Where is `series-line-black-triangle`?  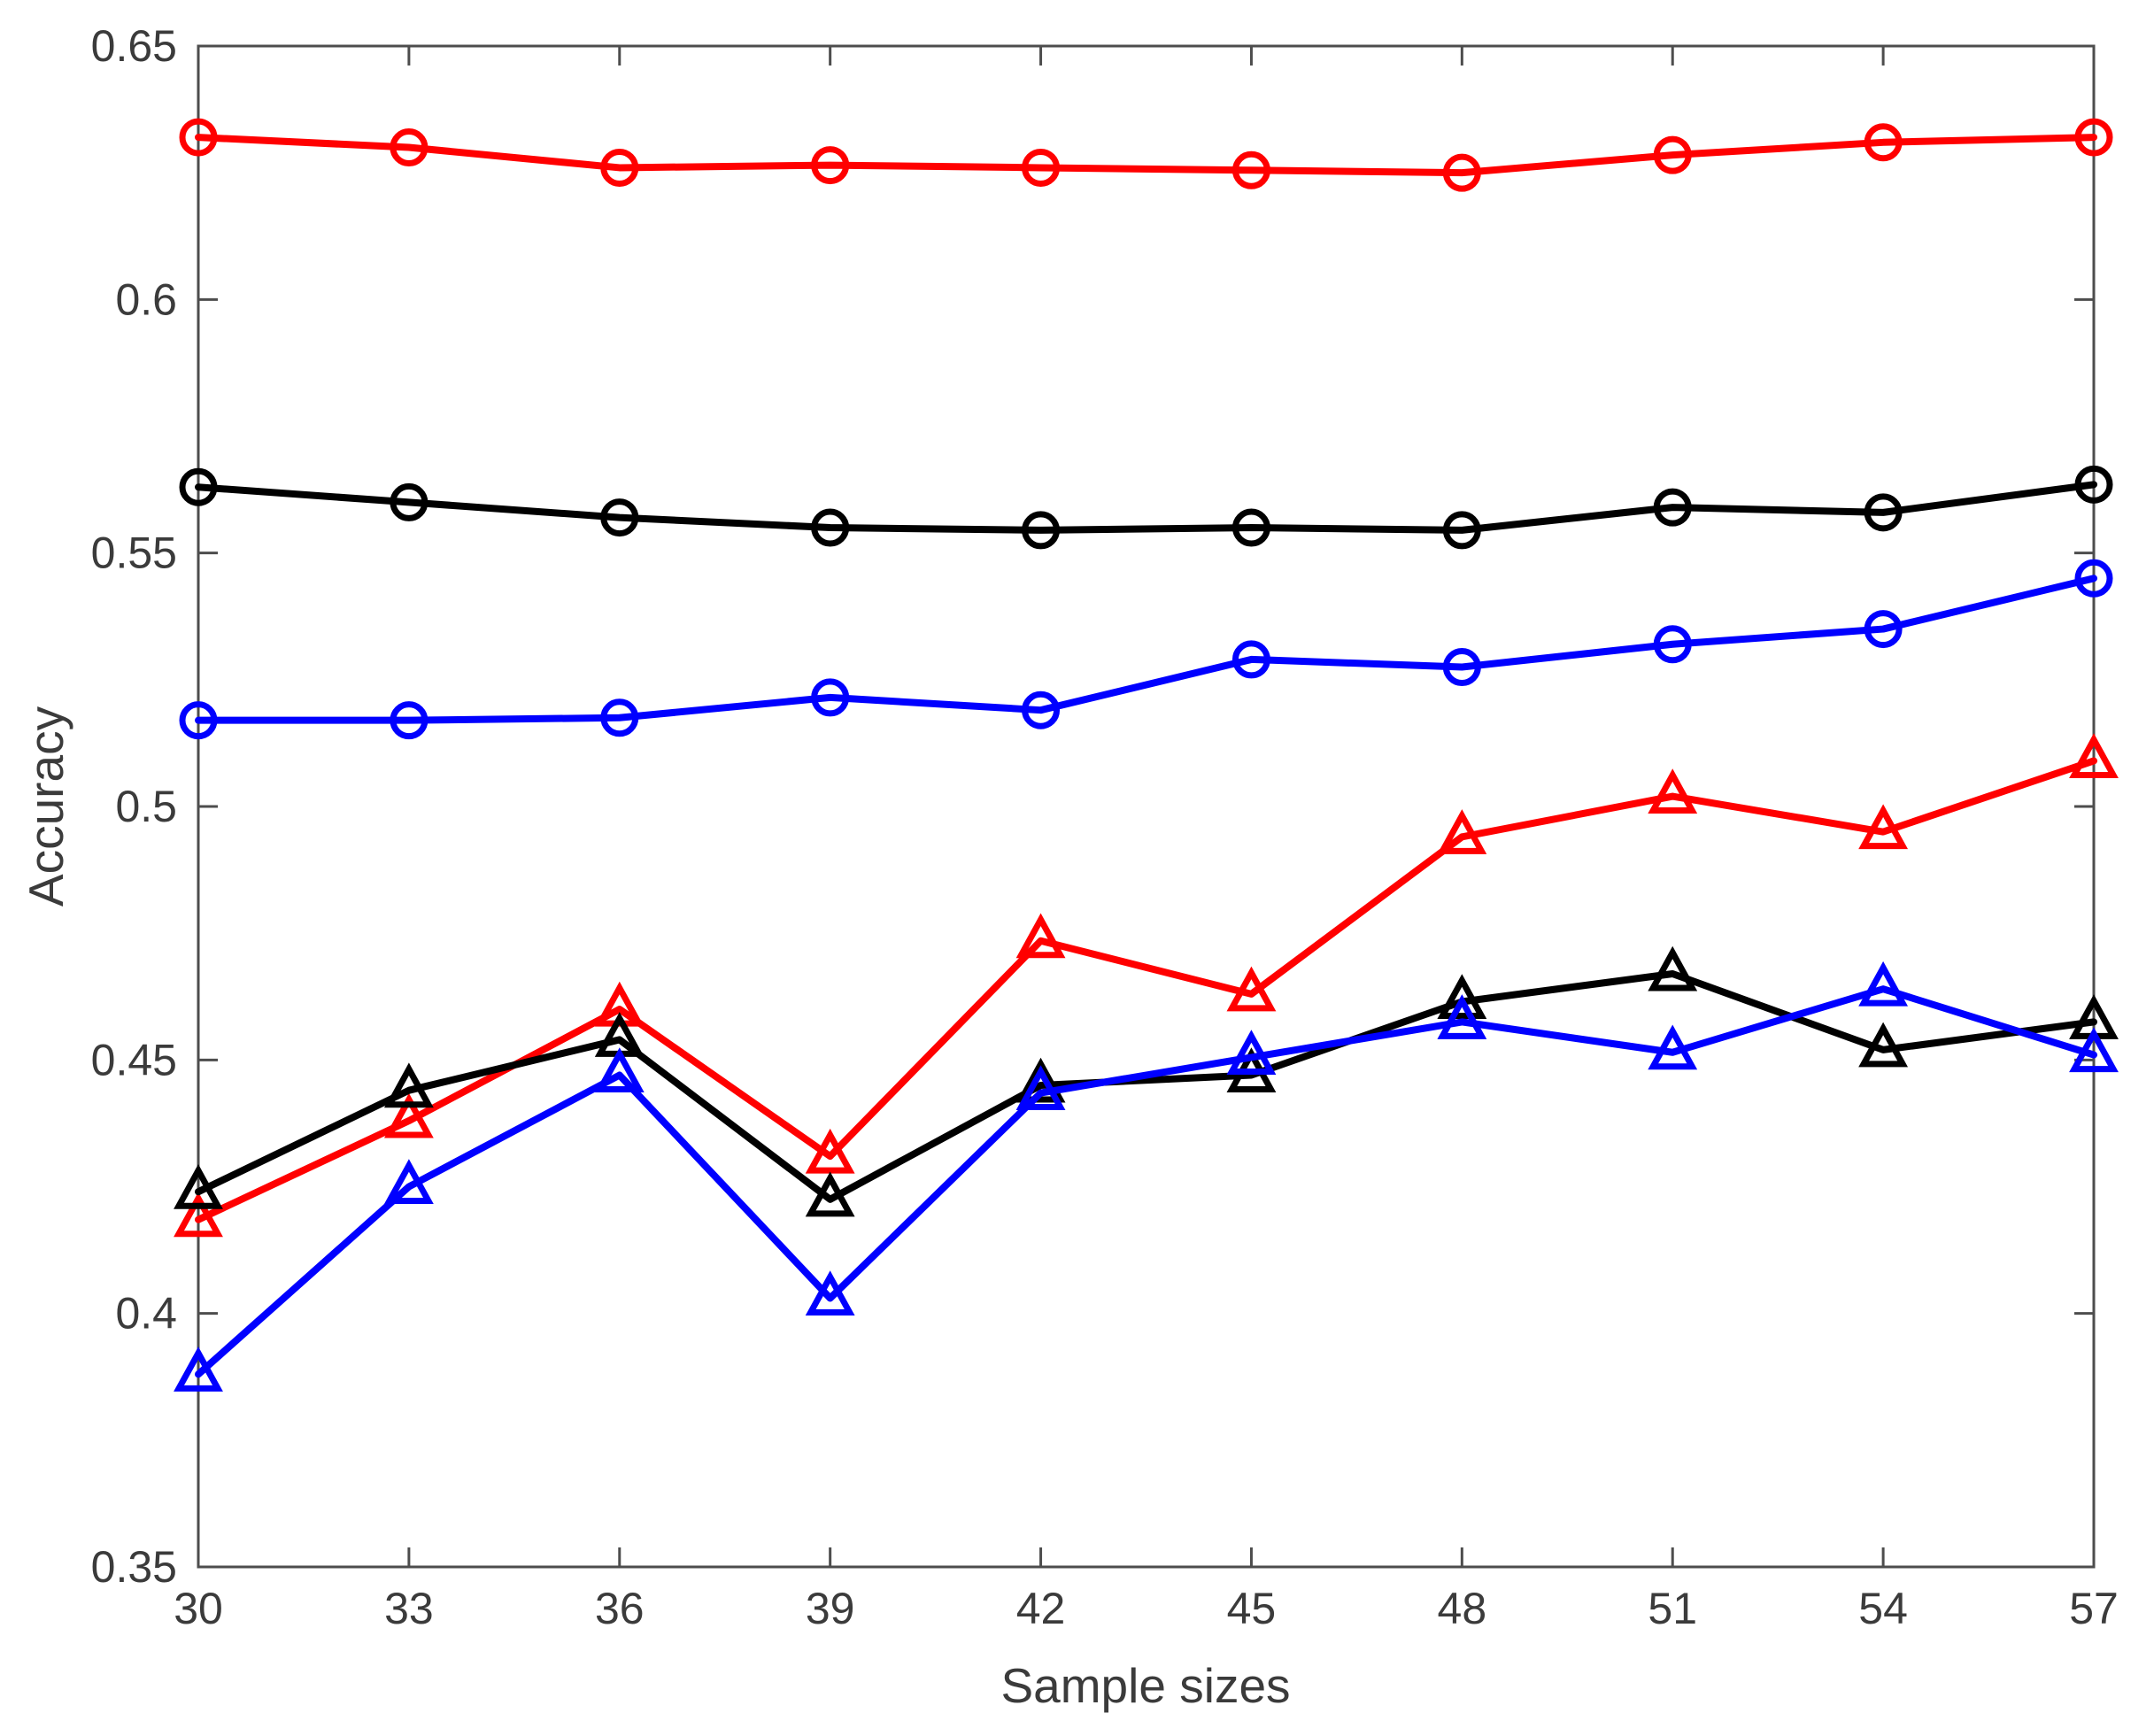
series-line-black-triangle is located at coordinates (1146, 1086).